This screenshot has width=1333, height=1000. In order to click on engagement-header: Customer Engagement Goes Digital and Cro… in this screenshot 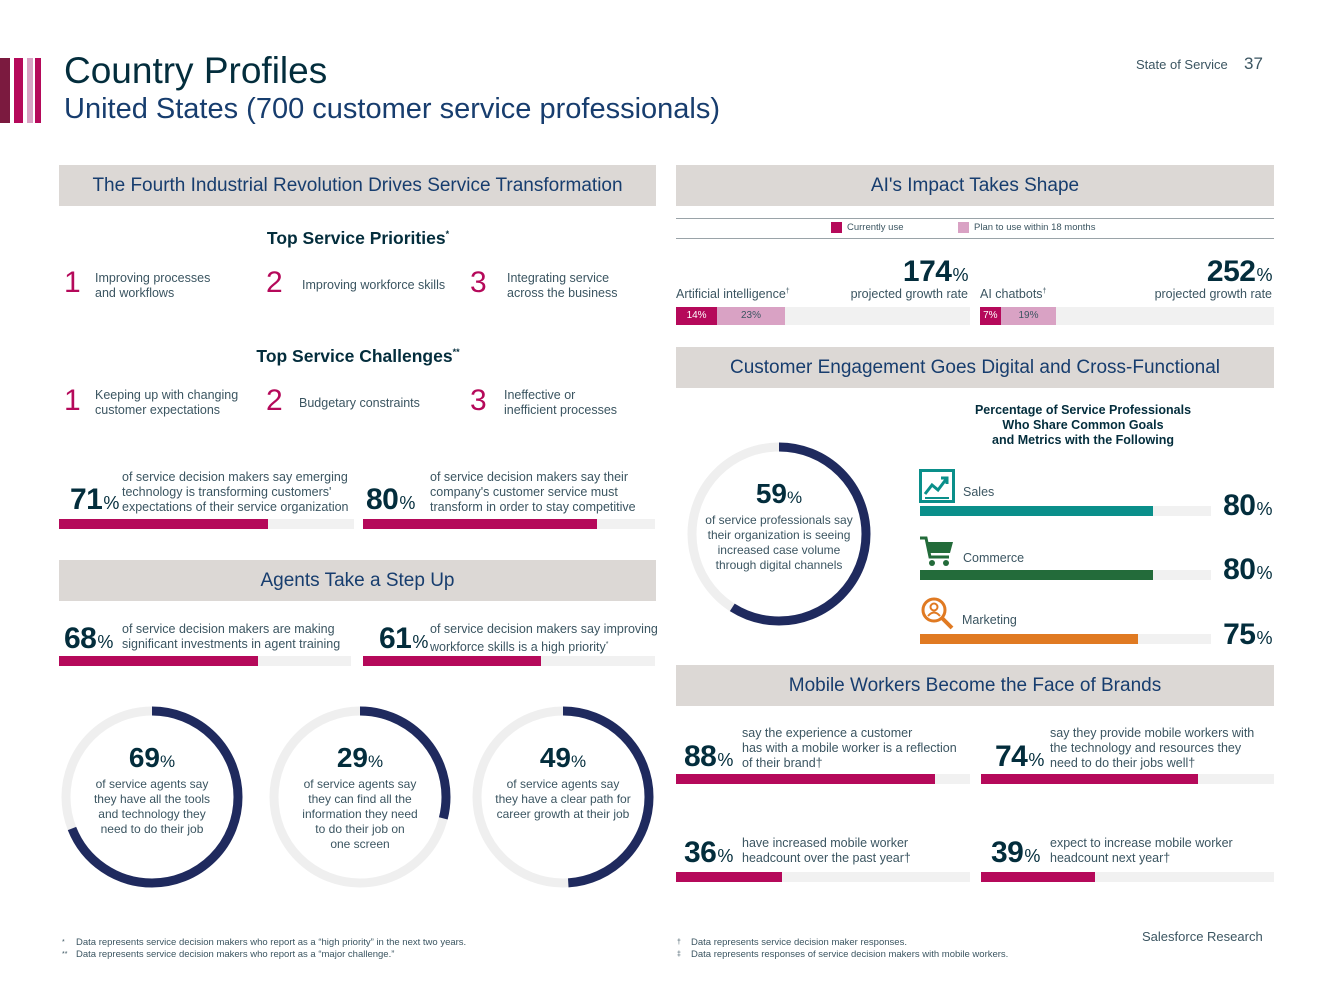, I will do `click(975, 367)`.